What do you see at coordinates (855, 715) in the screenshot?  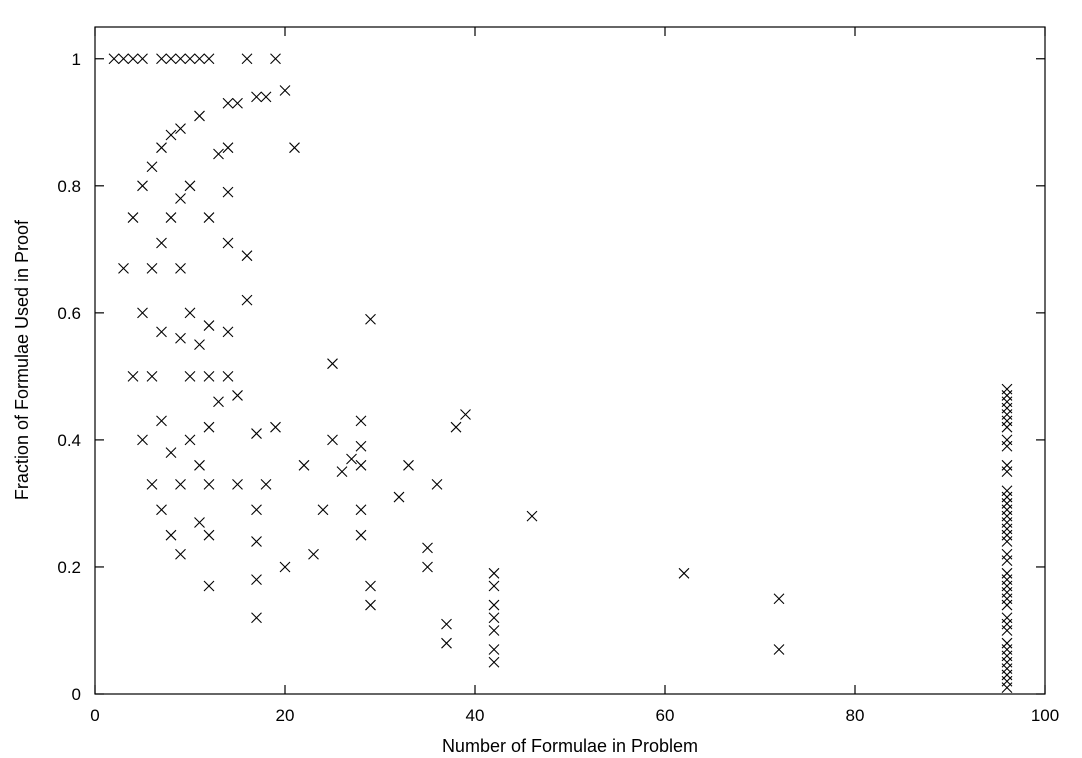 I see `x-tick-label: 80` at bounding box center [855, 715].